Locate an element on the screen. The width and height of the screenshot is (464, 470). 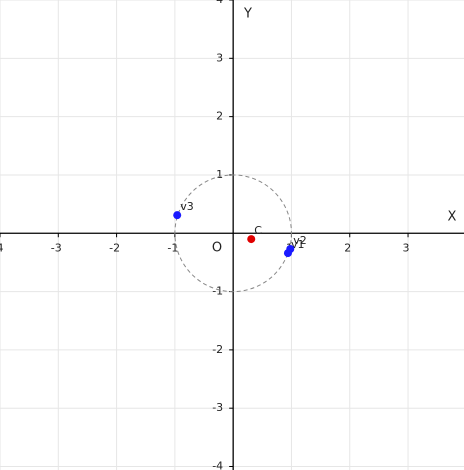
y-tick-label: 4 is located at coordinates (219, 3).